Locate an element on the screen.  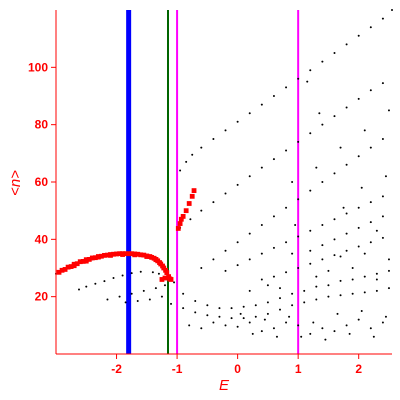
y-axis: 20 40 60 80 100 is located at coordinates (42, 182).